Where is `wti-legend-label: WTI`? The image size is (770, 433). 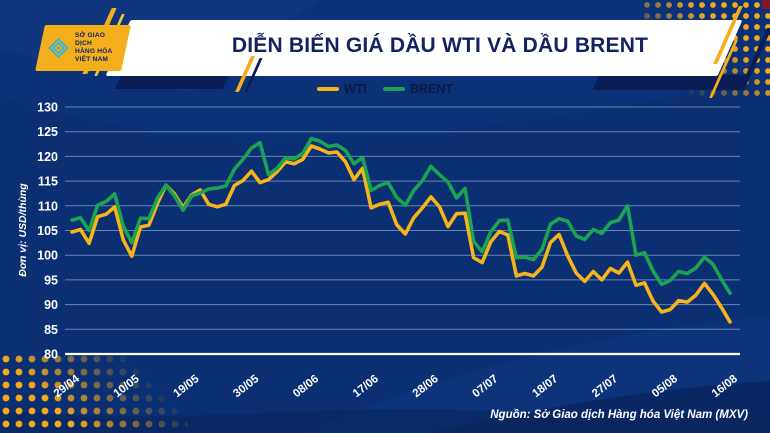
wti-legend-label: WTI is located at coordinates (355, 89).